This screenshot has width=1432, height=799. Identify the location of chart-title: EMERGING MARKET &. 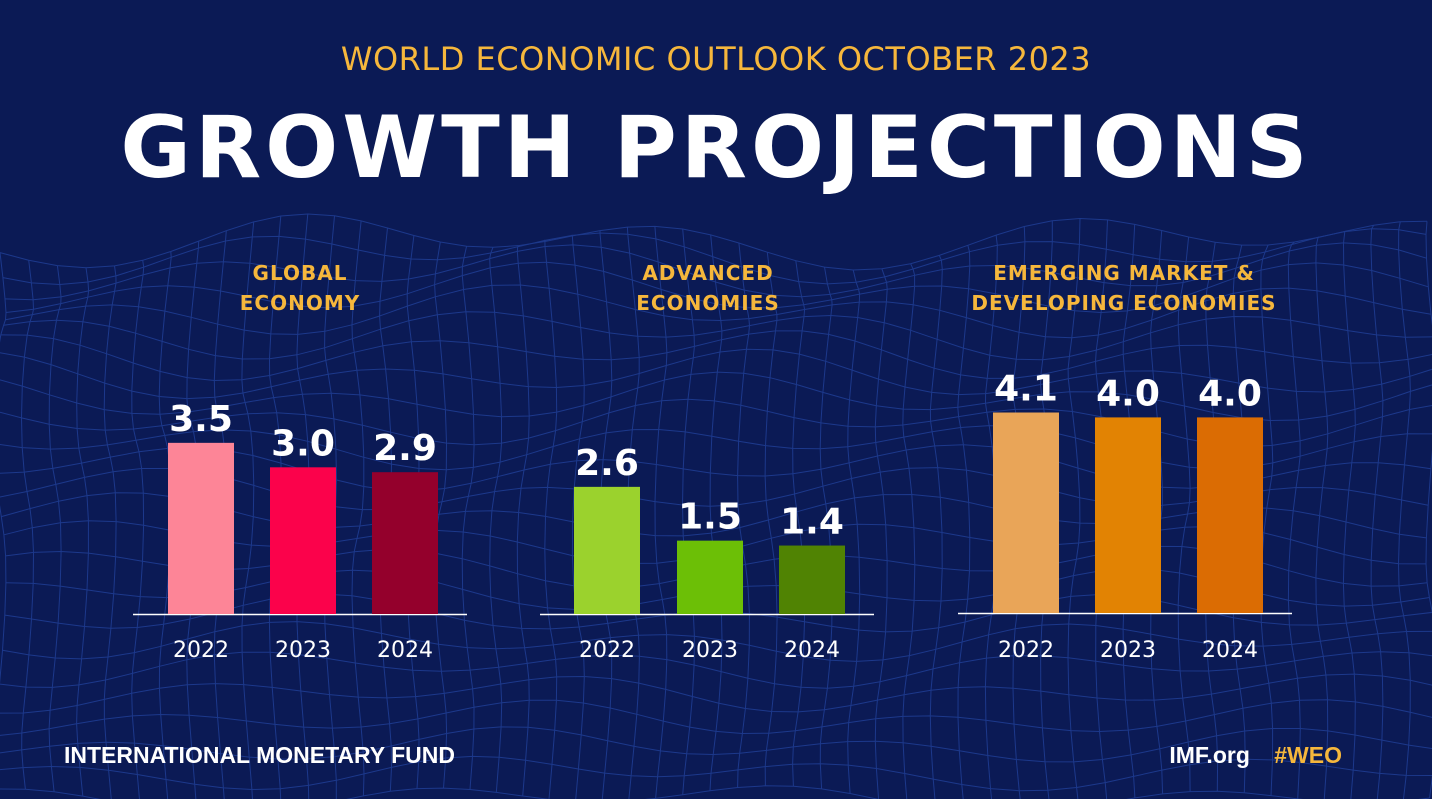
(1124, 273).